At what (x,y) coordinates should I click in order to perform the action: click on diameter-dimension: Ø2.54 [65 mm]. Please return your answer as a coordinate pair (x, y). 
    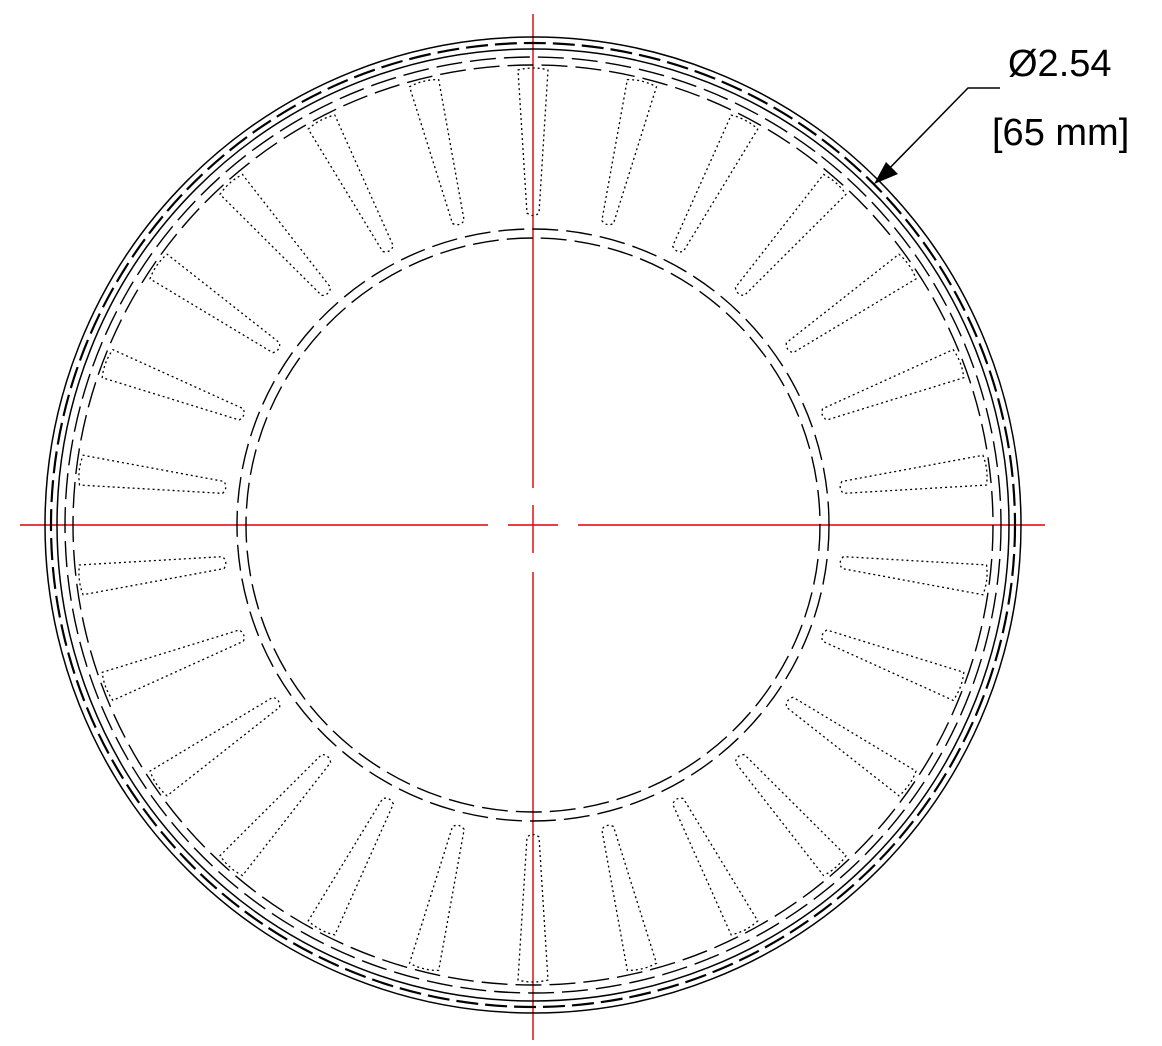
    Looking at the image, I should click on (1001, 113).